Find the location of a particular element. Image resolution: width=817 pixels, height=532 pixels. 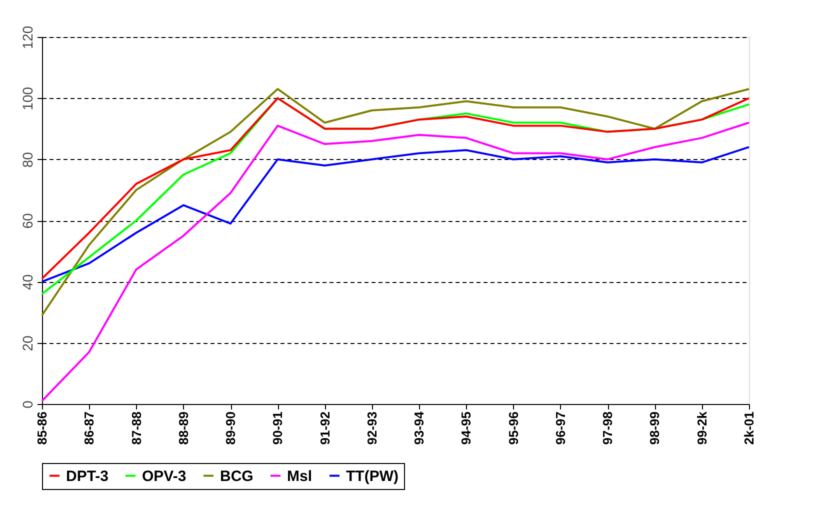

x-tick-label: 98-99 is located at coordinates (654, 428).